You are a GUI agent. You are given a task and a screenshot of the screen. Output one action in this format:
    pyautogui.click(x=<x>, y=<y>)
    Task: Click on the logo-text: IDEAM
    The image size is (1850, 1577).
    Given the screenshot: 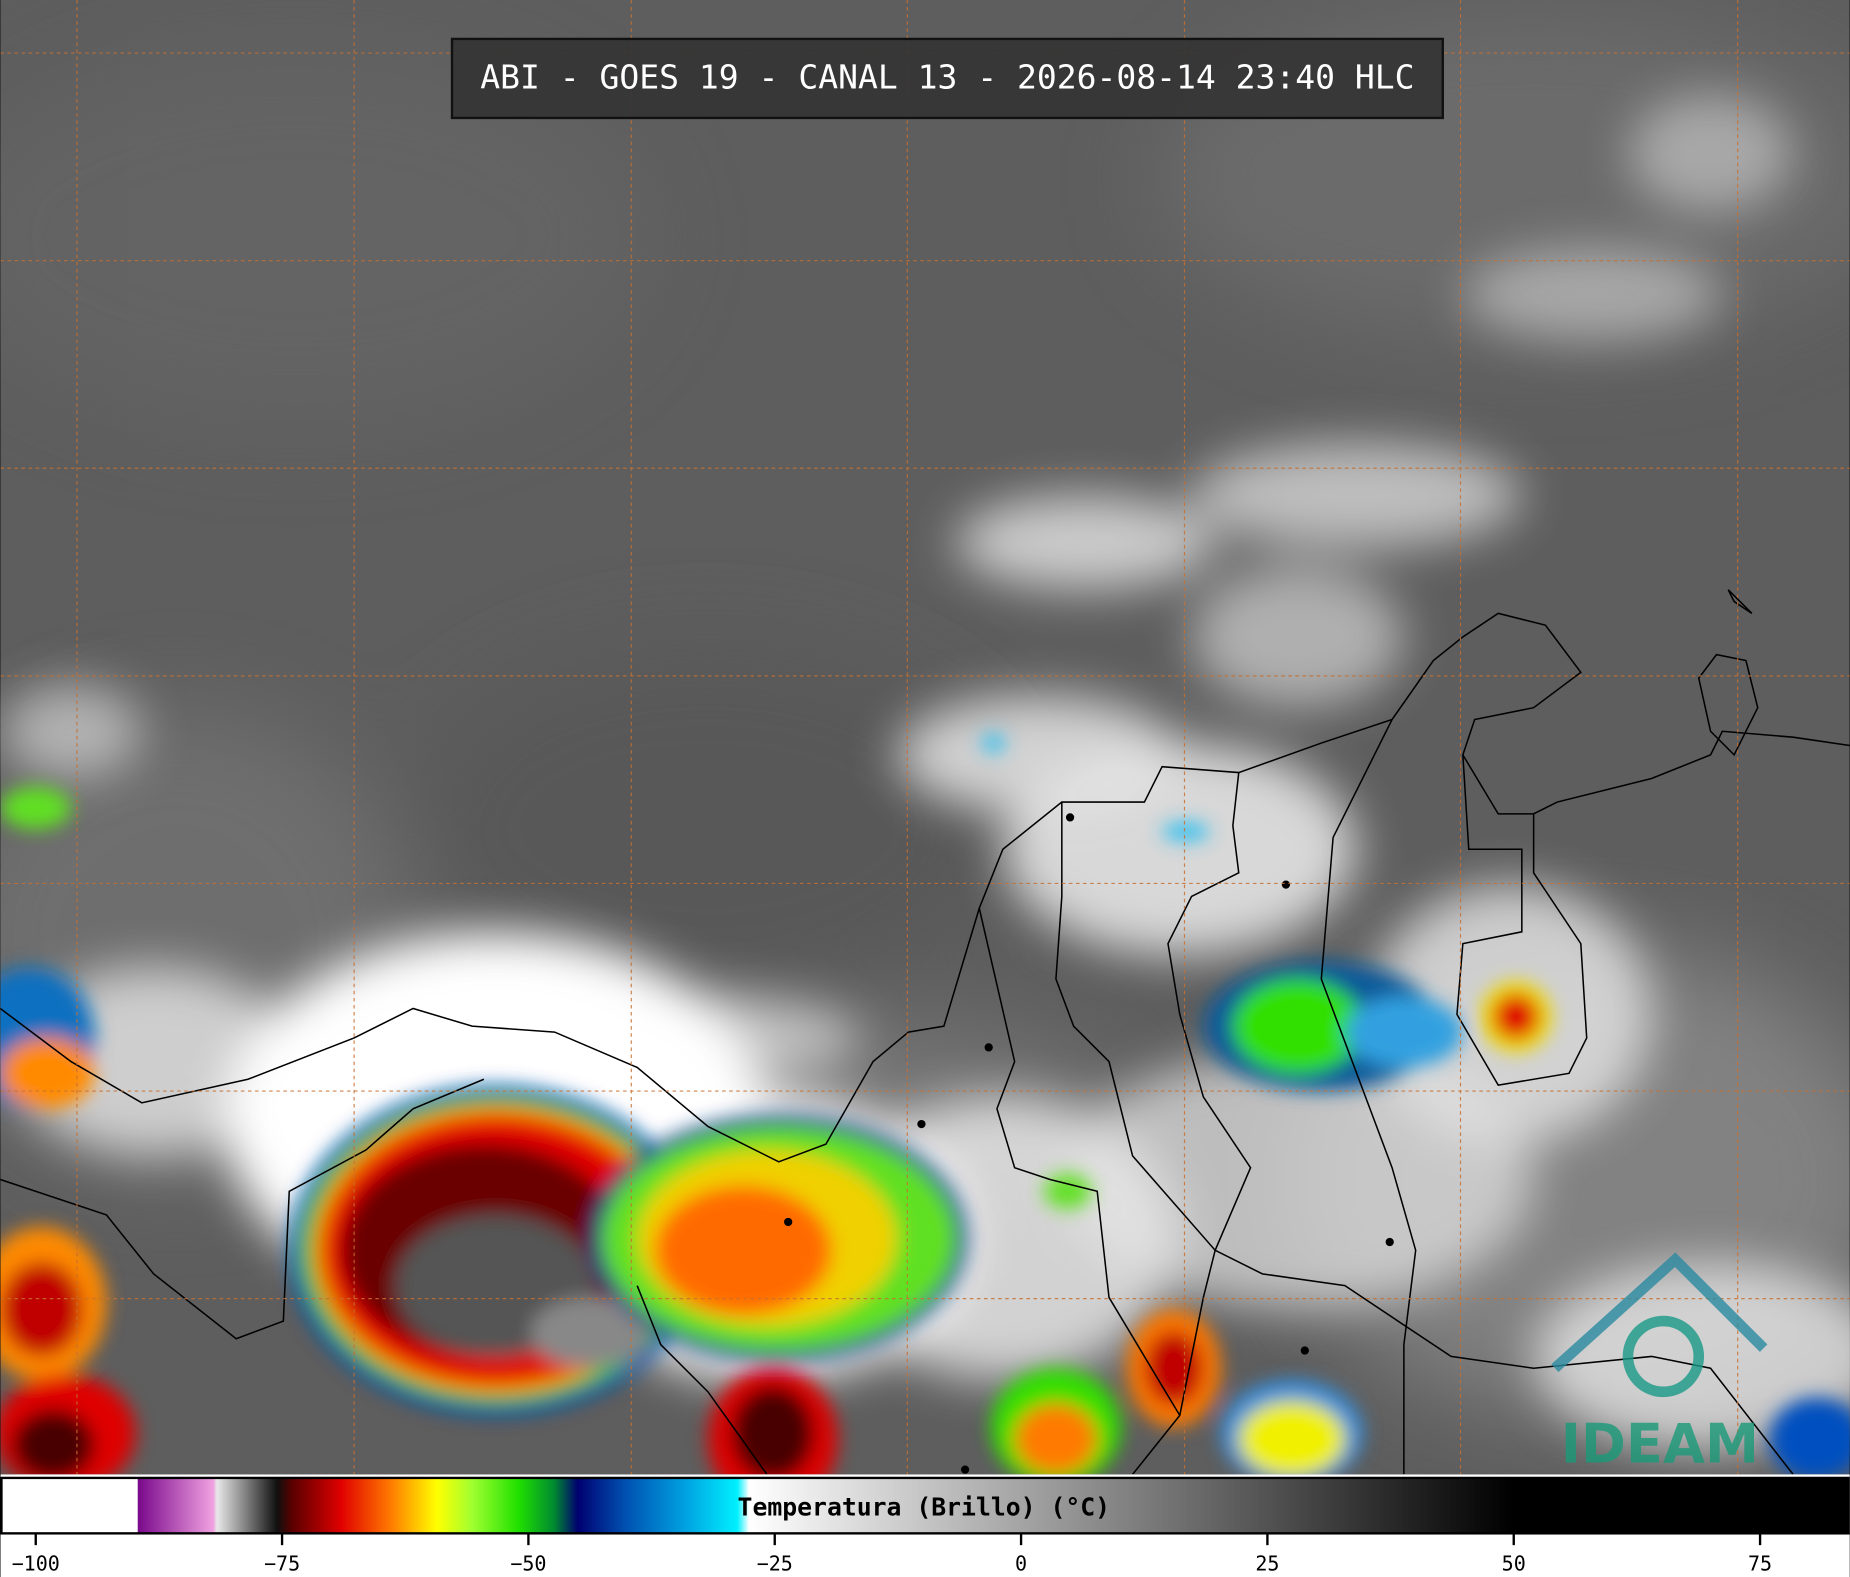 What is the action you would take?
    pyautogui.click(x=1660, y=1444)
    